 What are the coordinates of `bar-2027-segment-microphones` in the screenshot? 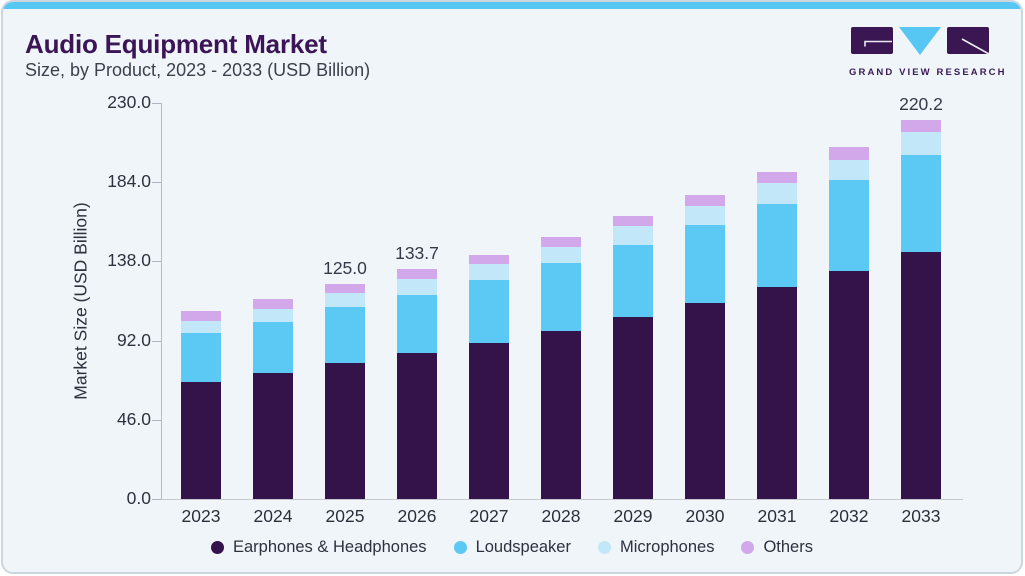 It's located at (489, 272).